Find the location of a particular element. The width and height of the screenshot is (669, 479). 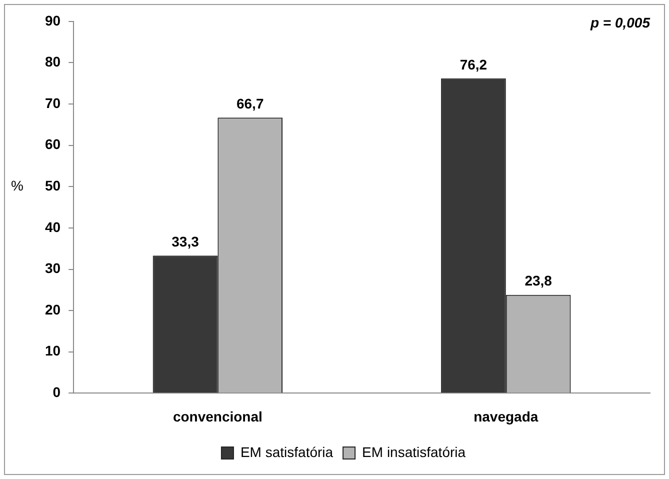

y-tick-label: 0 is located at coordinates (56, 392).